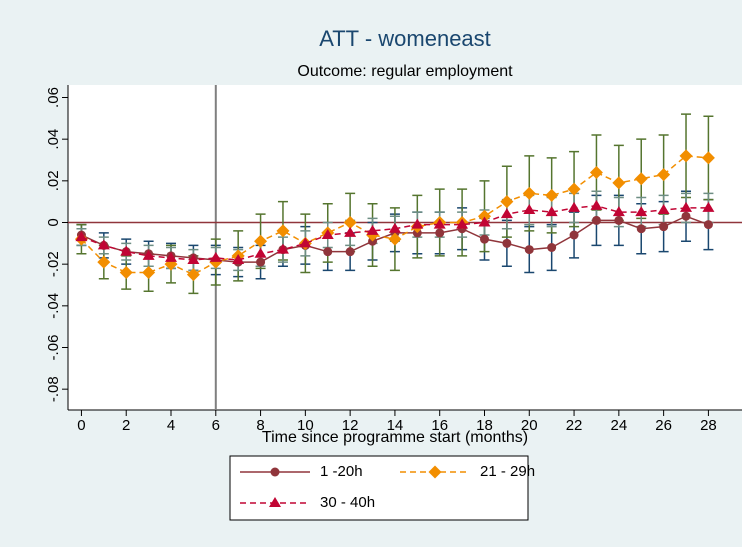  Describe the element at coordinates (53, 180) in the screenshot. I see `y-tick-label: .02` at that location.